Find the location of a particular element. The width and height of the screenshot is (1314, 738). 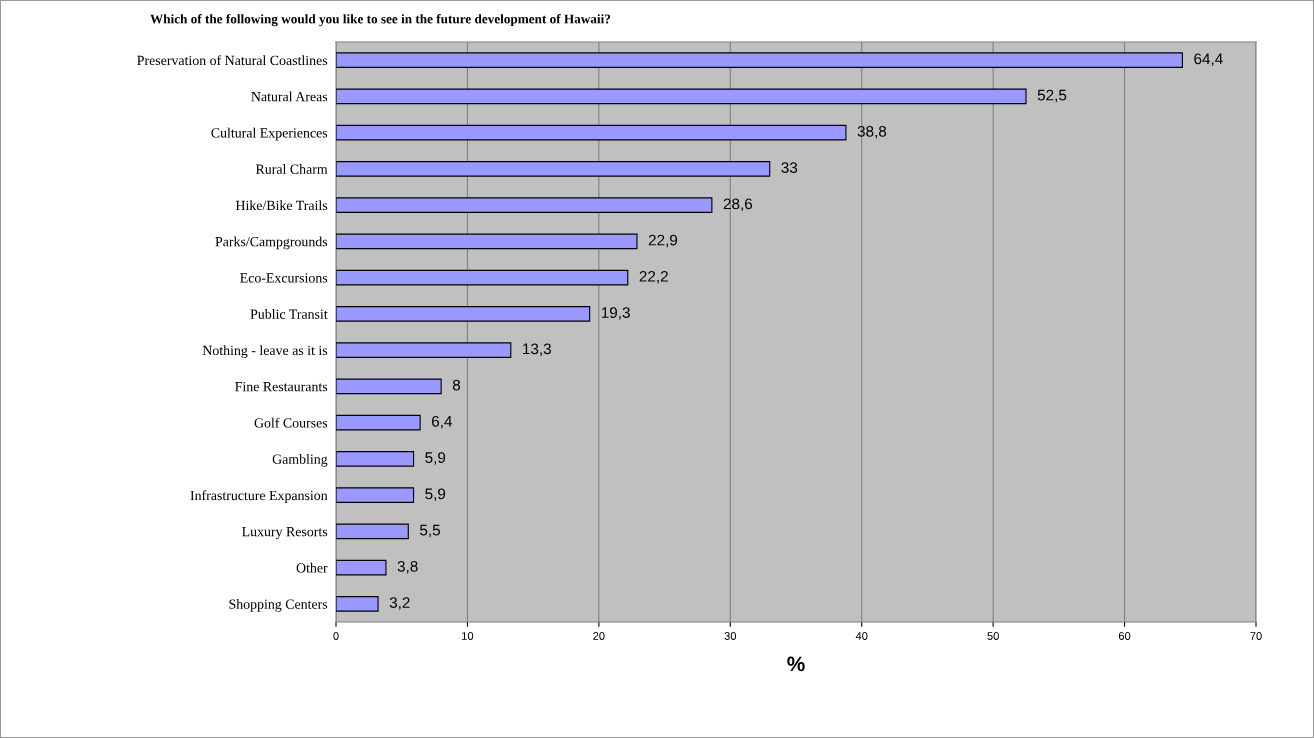

y-tick-label: Other is located at coordinates (312, 567).